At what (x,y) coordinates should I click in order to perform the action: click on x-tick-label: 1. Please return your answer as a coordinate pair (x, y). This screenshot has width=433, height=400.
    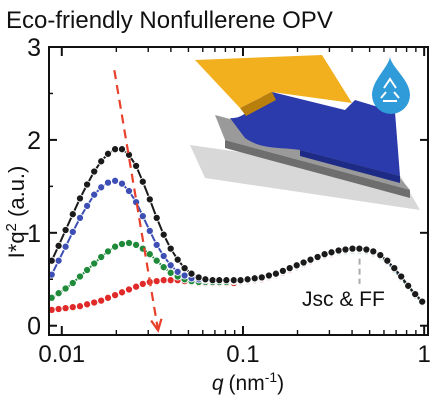
    Looking at the image, I should click on (423, 354).